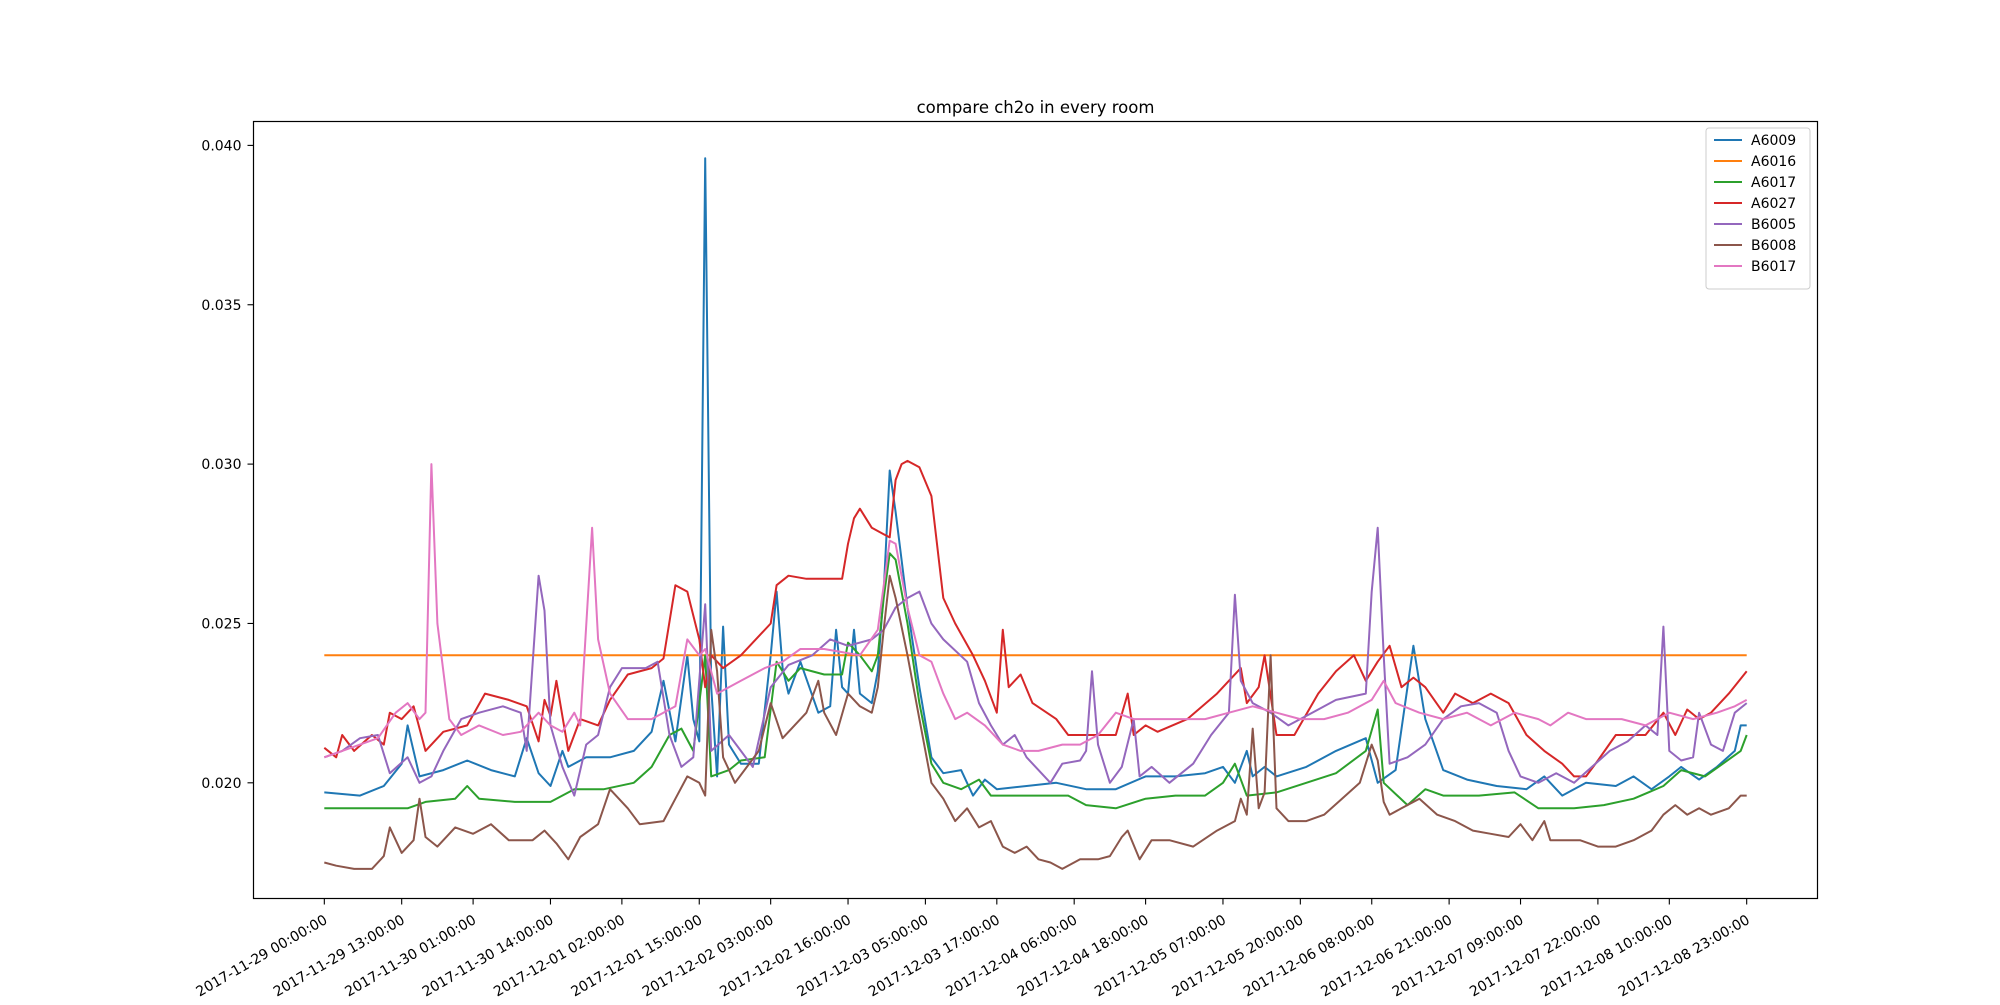 This screenshot has height=1005, width=2000. I want to click on x-tick-label: 2017-12-08 23:00:00, so click(1684, 956).